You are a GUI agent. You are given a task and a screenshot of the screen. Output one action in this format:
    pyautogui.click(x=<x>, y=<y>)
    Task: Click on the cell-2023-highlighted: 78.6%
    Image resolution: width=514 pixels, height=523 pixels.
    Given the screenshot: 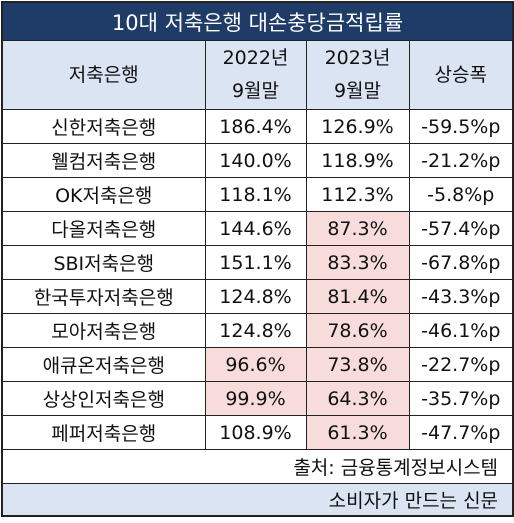 What is the action you would take?
    pyautogui.click(x=357, y=330)
    